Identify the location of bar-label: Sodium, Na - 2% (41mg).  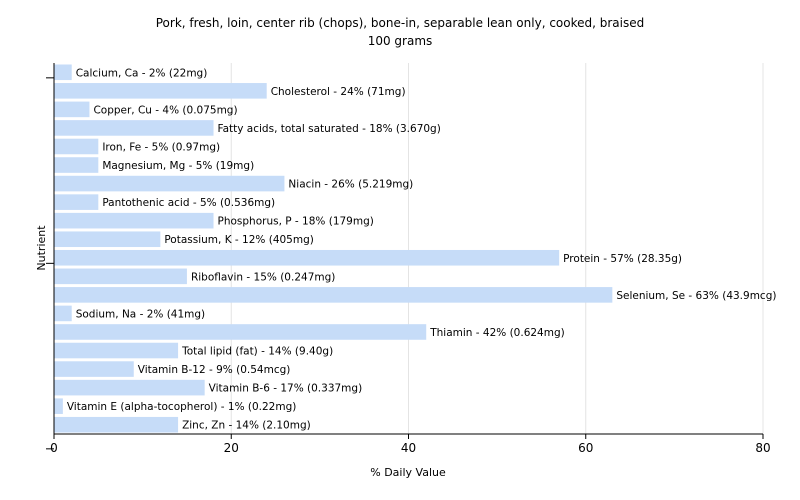
(140, 314).